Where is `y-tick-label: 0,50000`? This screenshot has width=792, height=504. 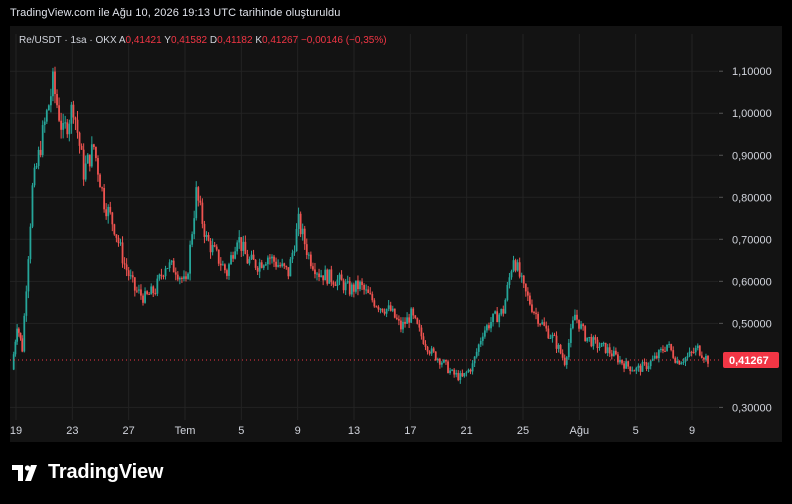 y-tick-label: 0,50000 is located at coordinates (752, 324).